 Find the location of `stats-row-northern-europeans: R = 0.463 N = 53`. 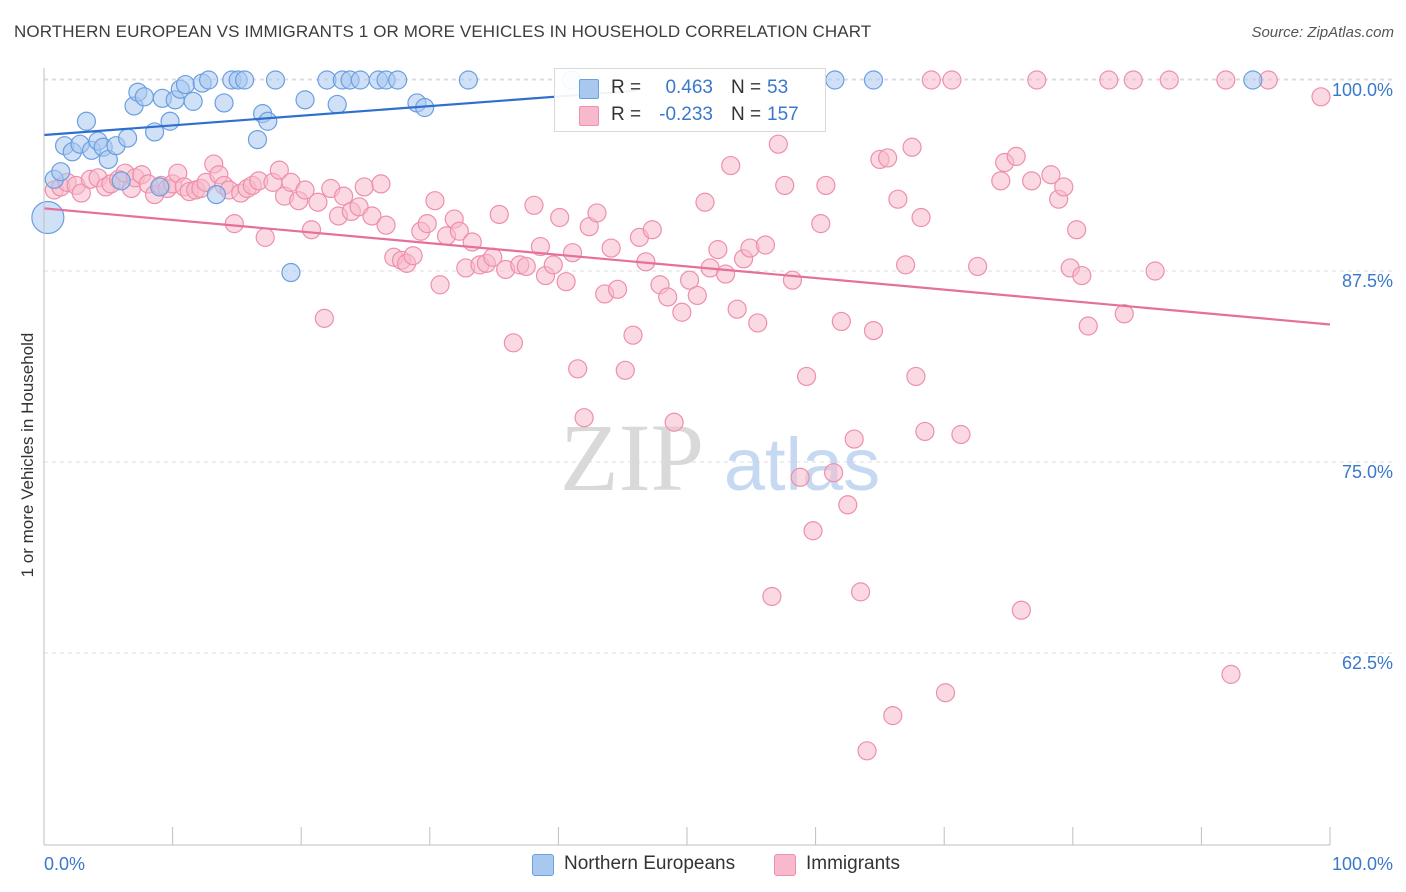

stats-row-northern-europeans: R = 0.463 N = 53 is located at coordinates (690, 88).